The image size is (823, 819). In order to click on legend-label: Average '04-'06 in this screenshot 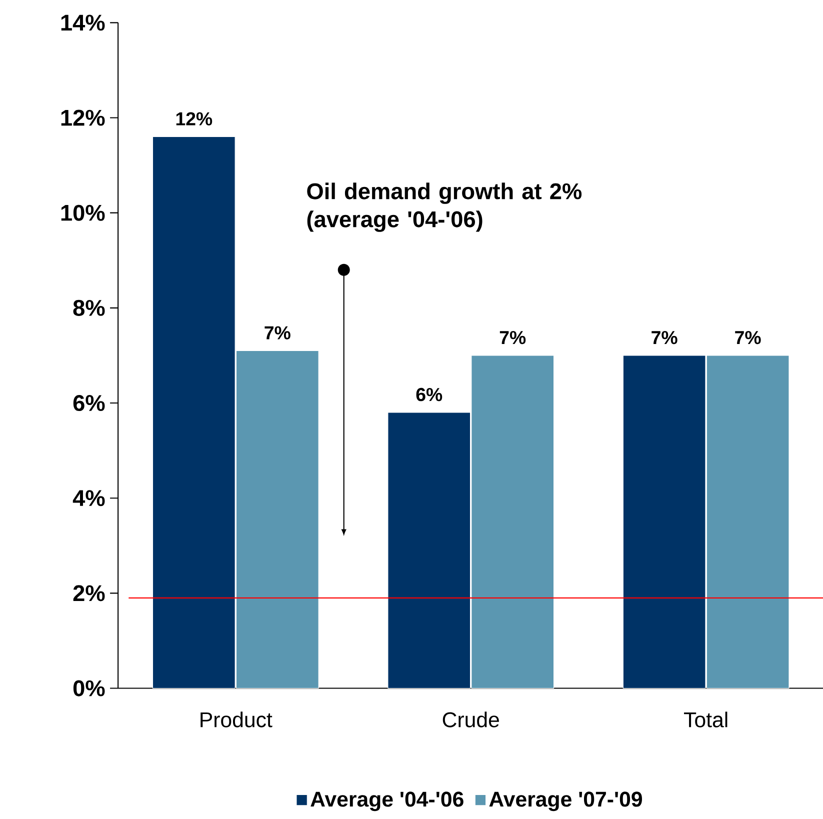, I will do `click(387, 802)`.